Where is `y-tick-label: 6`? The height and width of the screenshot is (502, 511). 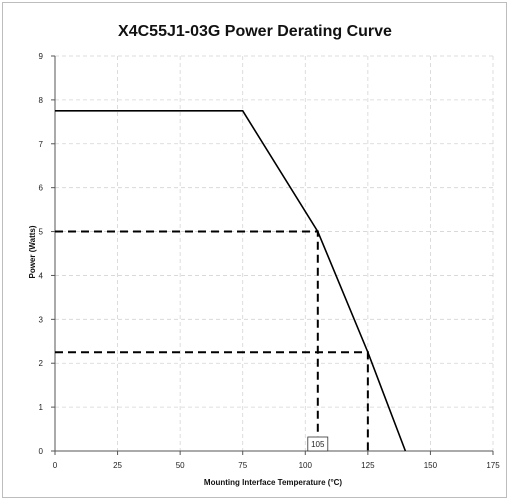 y-tick-label: 6 is located at coordinates (41, 188).